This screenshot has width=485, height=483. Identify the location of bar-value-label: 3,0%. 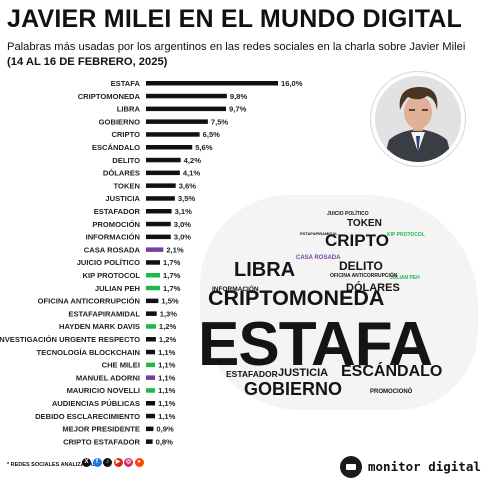
(183, 237).